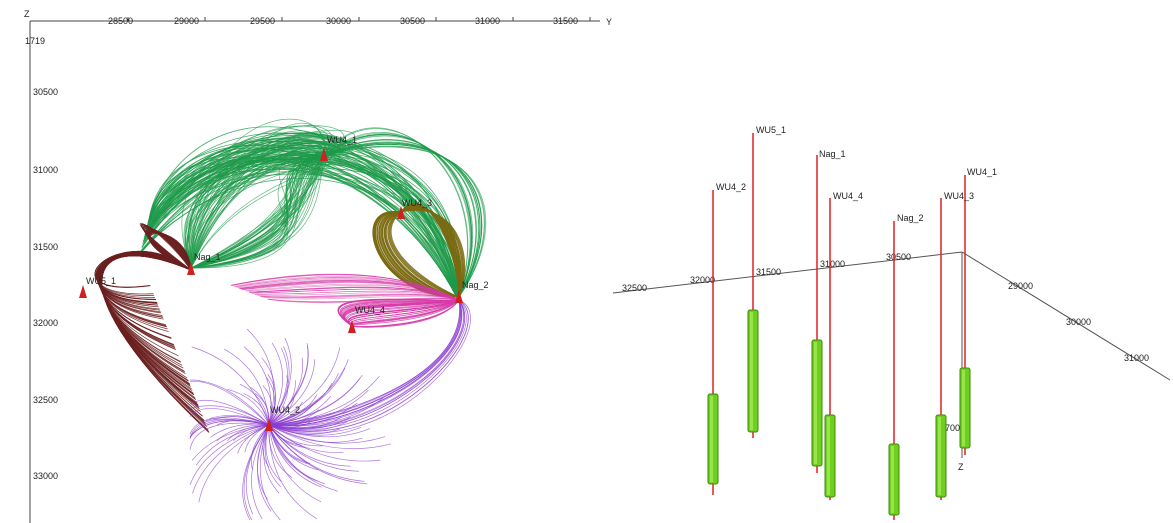 The width and height of the screenshot is (1173, 523). What do you see at coordinates (768, 272) in the screenshot?
I see `perspective-tick-label: 31500` at bounding box center [768, 272].